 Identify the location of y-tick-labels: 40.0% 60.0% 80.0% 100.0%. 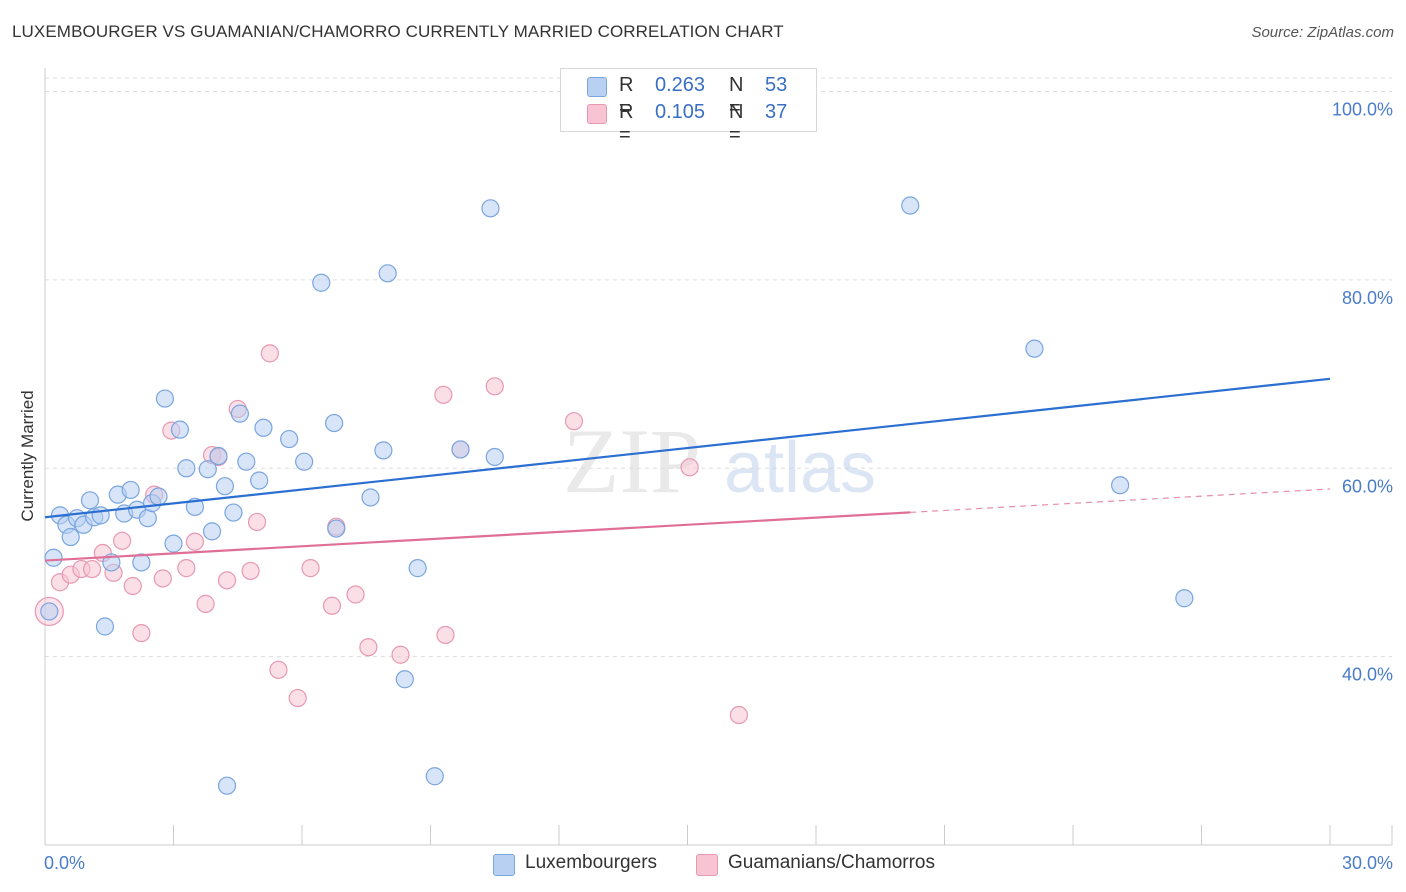
(1362, 392).